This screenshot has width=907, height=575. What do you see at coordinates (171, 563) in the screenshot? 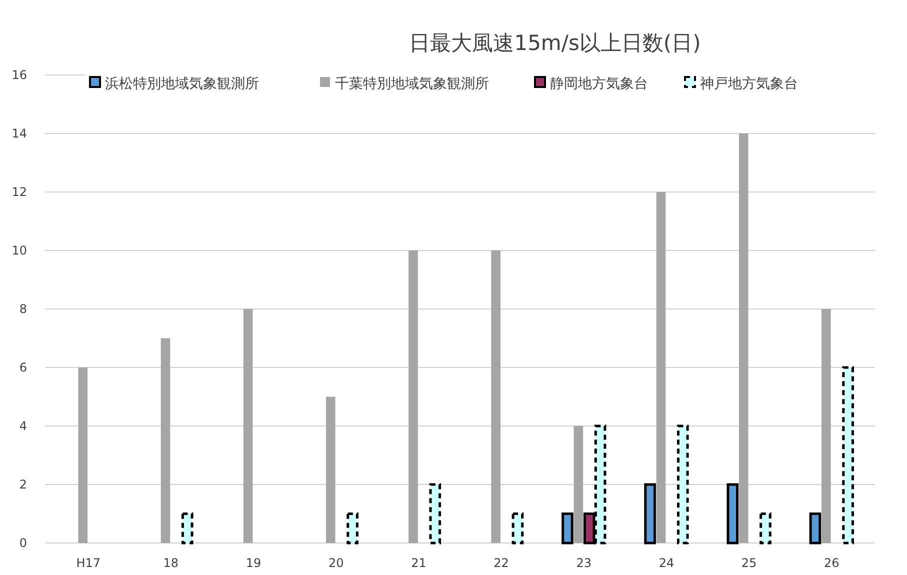
I see `x-tick-label: 18` at bounding box center [171, 563].